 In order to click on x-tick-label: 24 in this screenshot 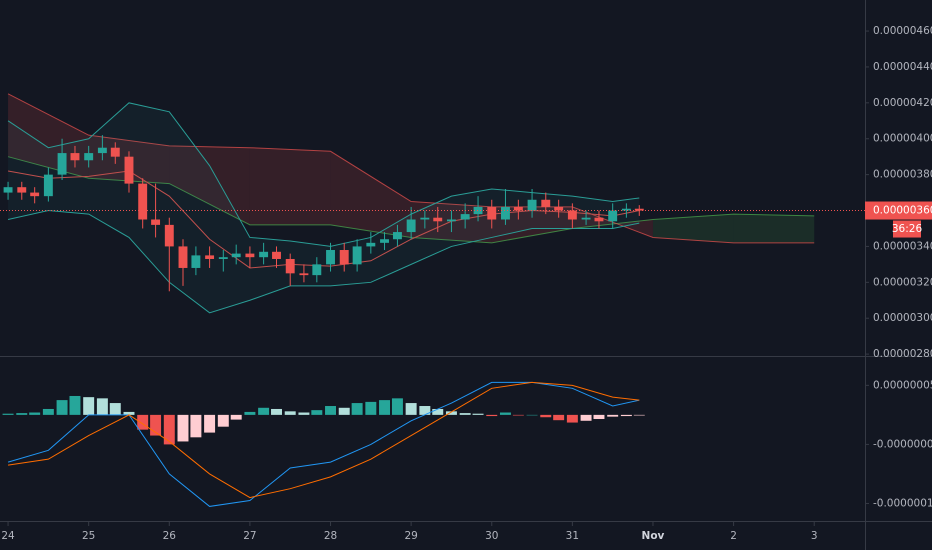, I will do `click(8, 536)`.